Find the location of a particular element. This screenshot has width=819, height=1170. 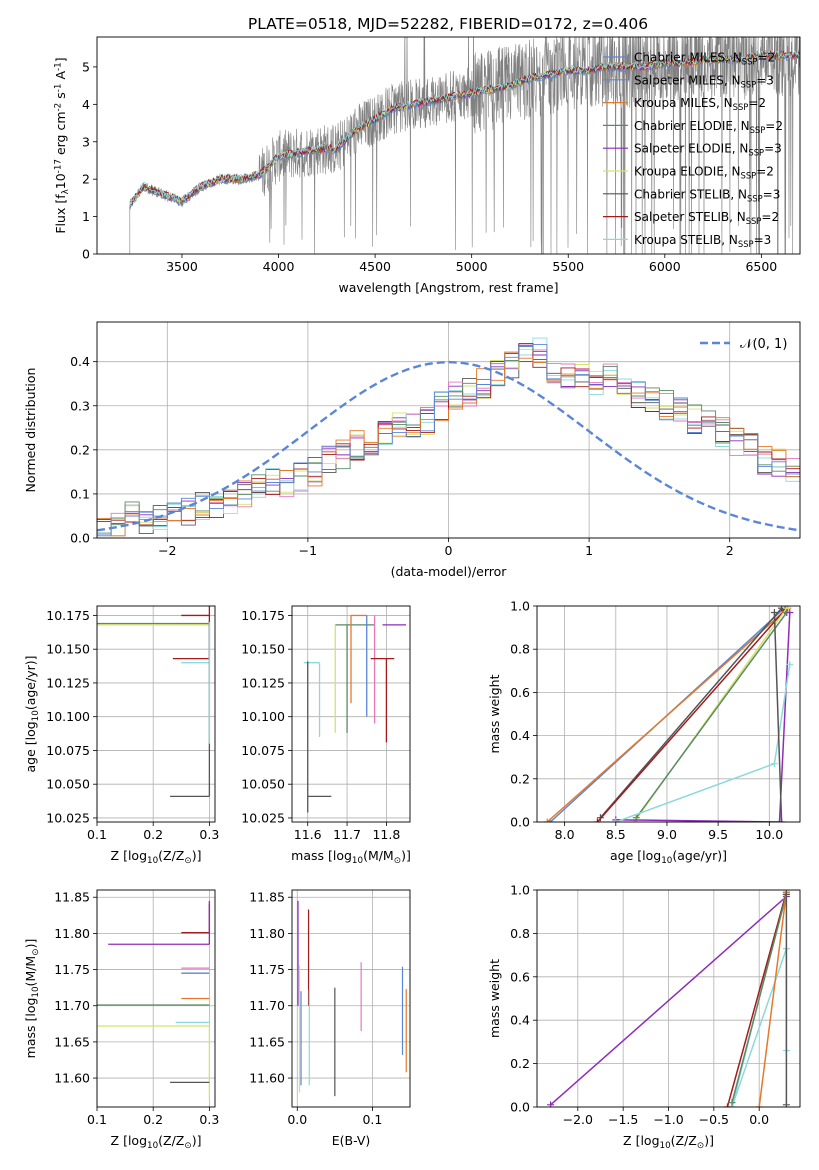

x-tick-label: 8.0 is located at coordinates (565, 834).